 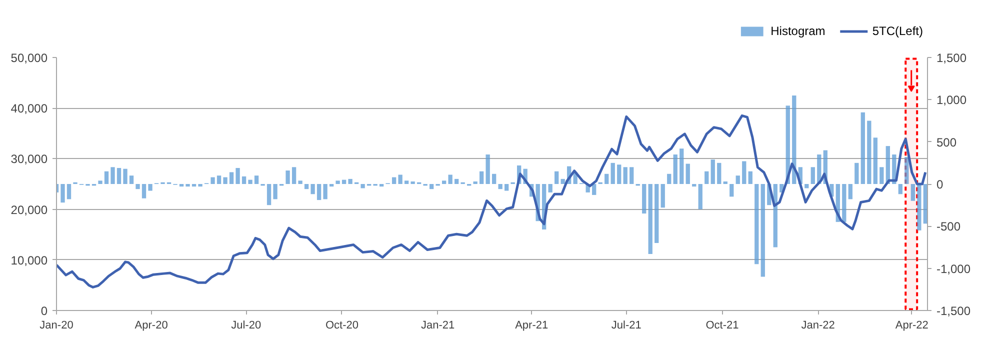 I want to click on x-tick-label: Jan-20, so click(x=57, y=326).